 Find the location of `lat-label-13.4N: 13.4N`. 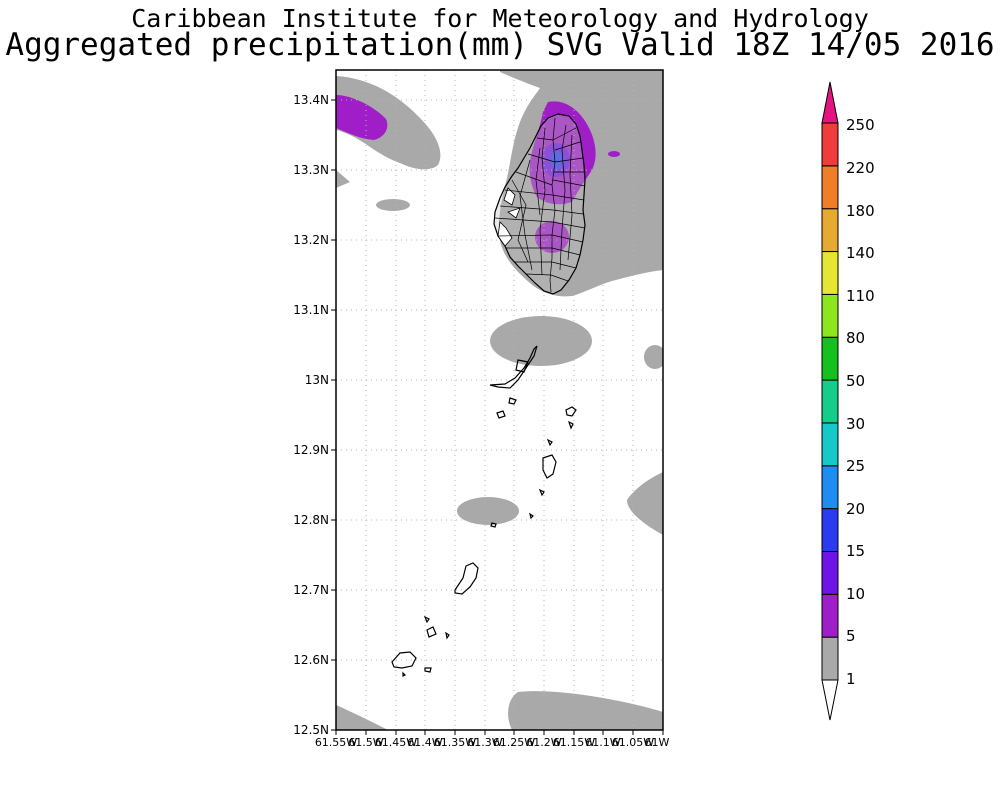

lat-label-13.4N: 13.4N is located at coordinates (311, 100).